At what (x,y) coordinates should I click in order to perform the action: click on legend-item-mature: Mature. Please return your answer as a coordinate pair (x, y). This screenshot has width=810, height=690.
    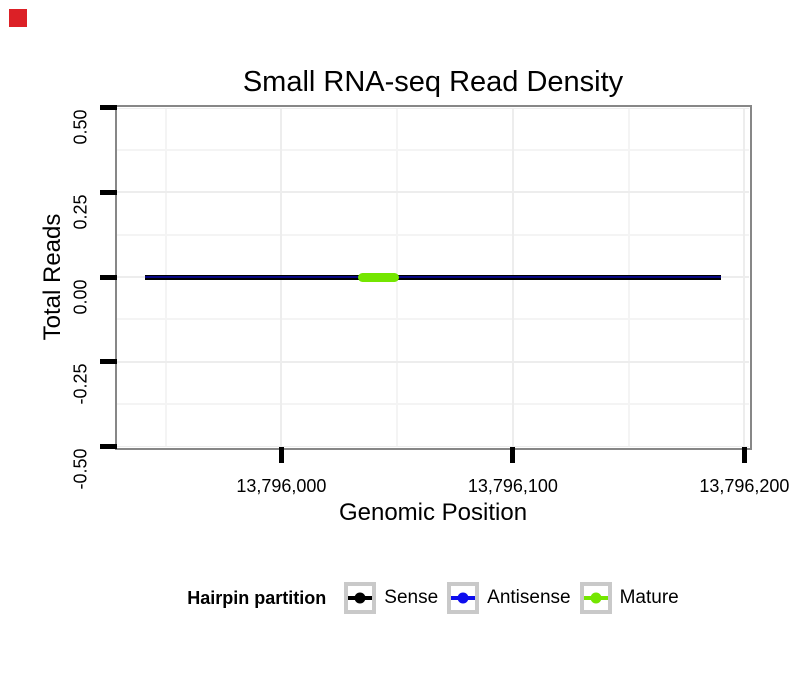
    Looking at the image, I should click on (629, 598).